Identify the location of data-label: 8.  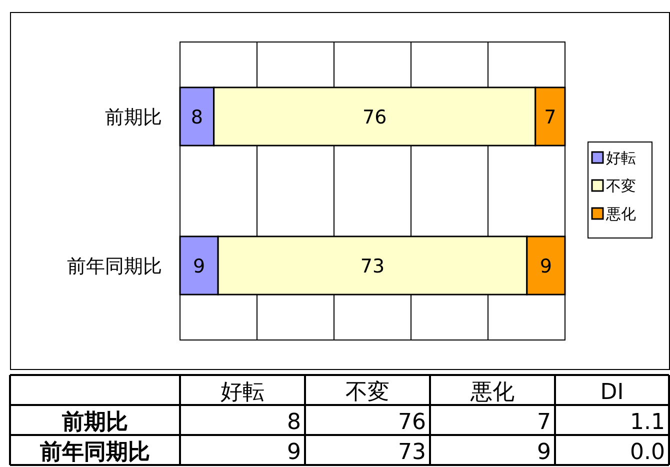
(196, 117).